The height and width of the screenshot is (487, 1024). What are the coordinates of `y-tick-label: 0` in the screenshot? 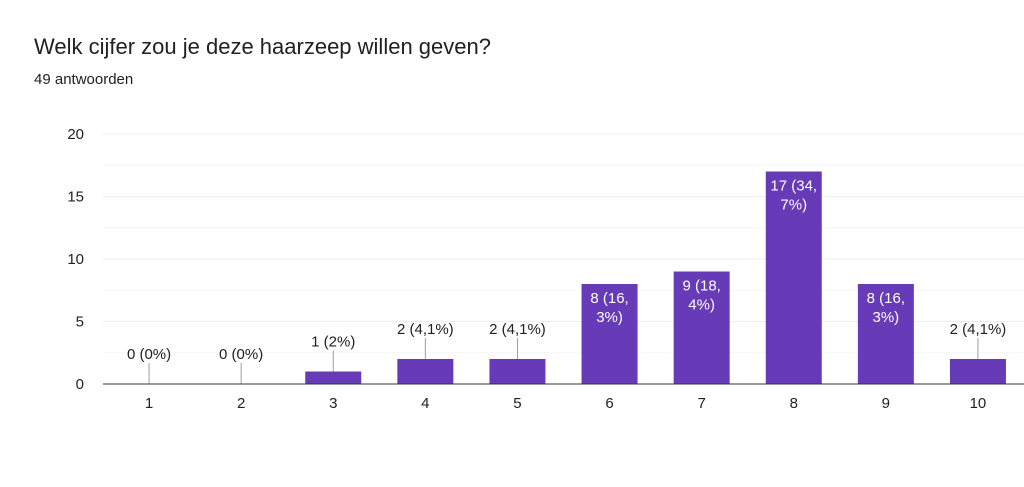 It's located at (80, 384).